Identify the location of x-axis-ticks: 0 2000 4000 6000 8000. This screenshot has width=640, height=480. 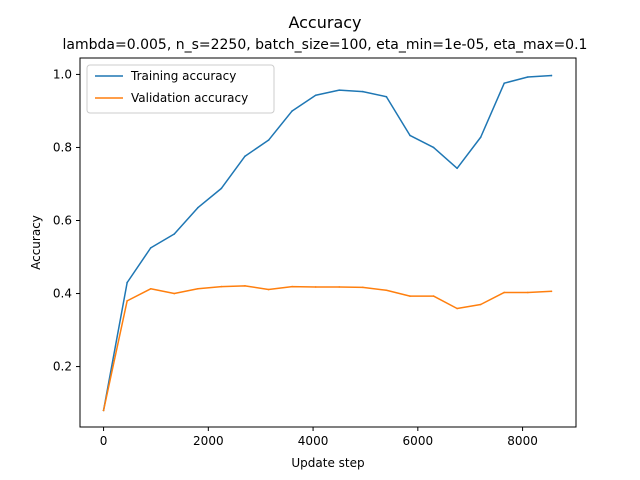
(319, 437).